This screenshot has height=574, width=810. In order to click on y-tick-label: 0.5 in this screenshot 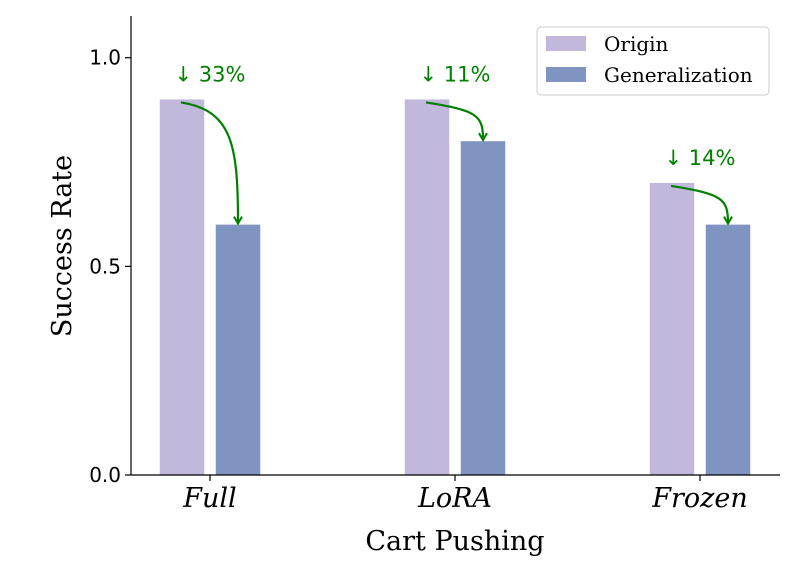, I will do `click(105, 266)`.